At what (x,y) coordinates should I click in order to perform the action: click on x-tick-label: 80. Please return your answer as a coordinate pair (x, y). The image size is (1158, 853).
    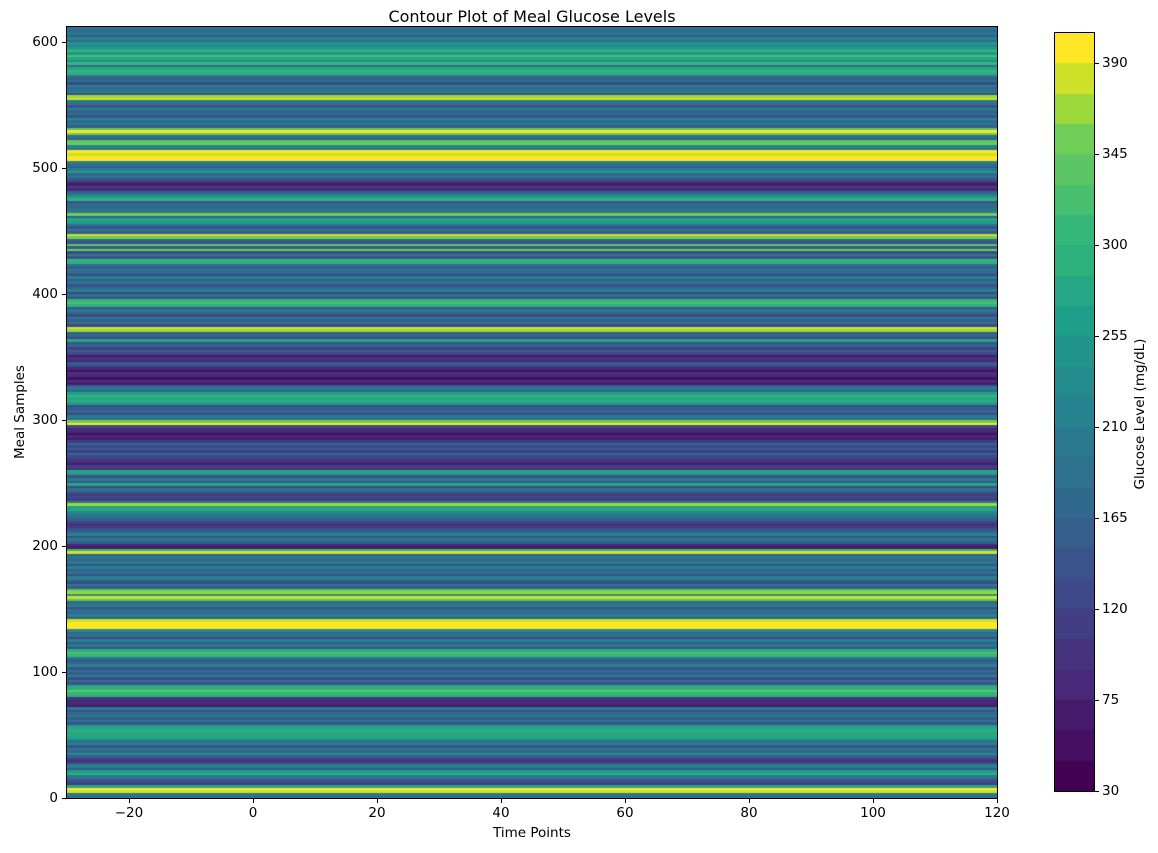
    Looking at the image, I should click on (749, 813).